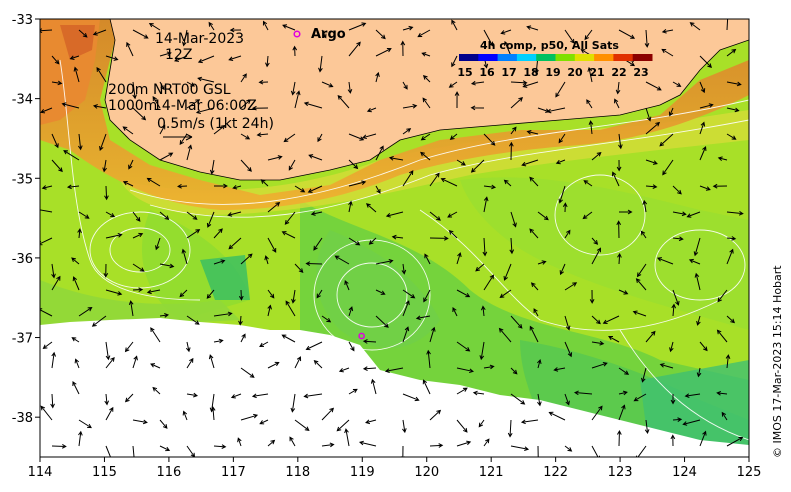 This screenshot has width=791, height=492. What do you see at coordinates (199, 39) in the screenshot?
I see `date-label: 14-Mar-2023` at bounding box center [199, 39].